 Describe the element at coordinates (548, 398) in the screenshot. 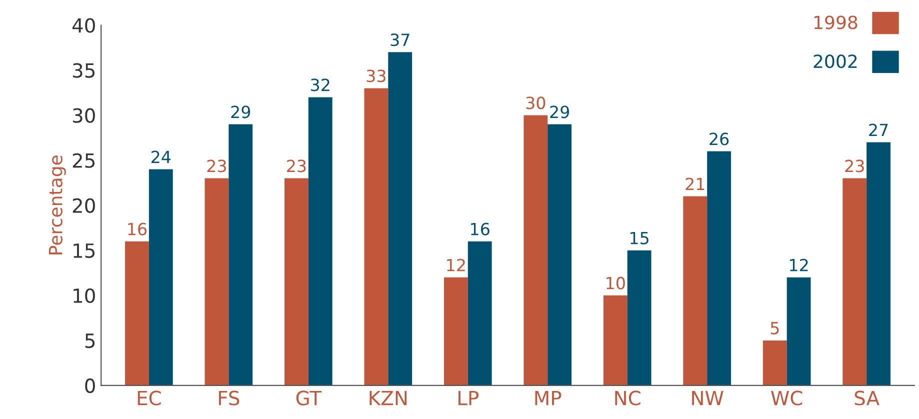

I see `x-tick-label: MP` at that location.